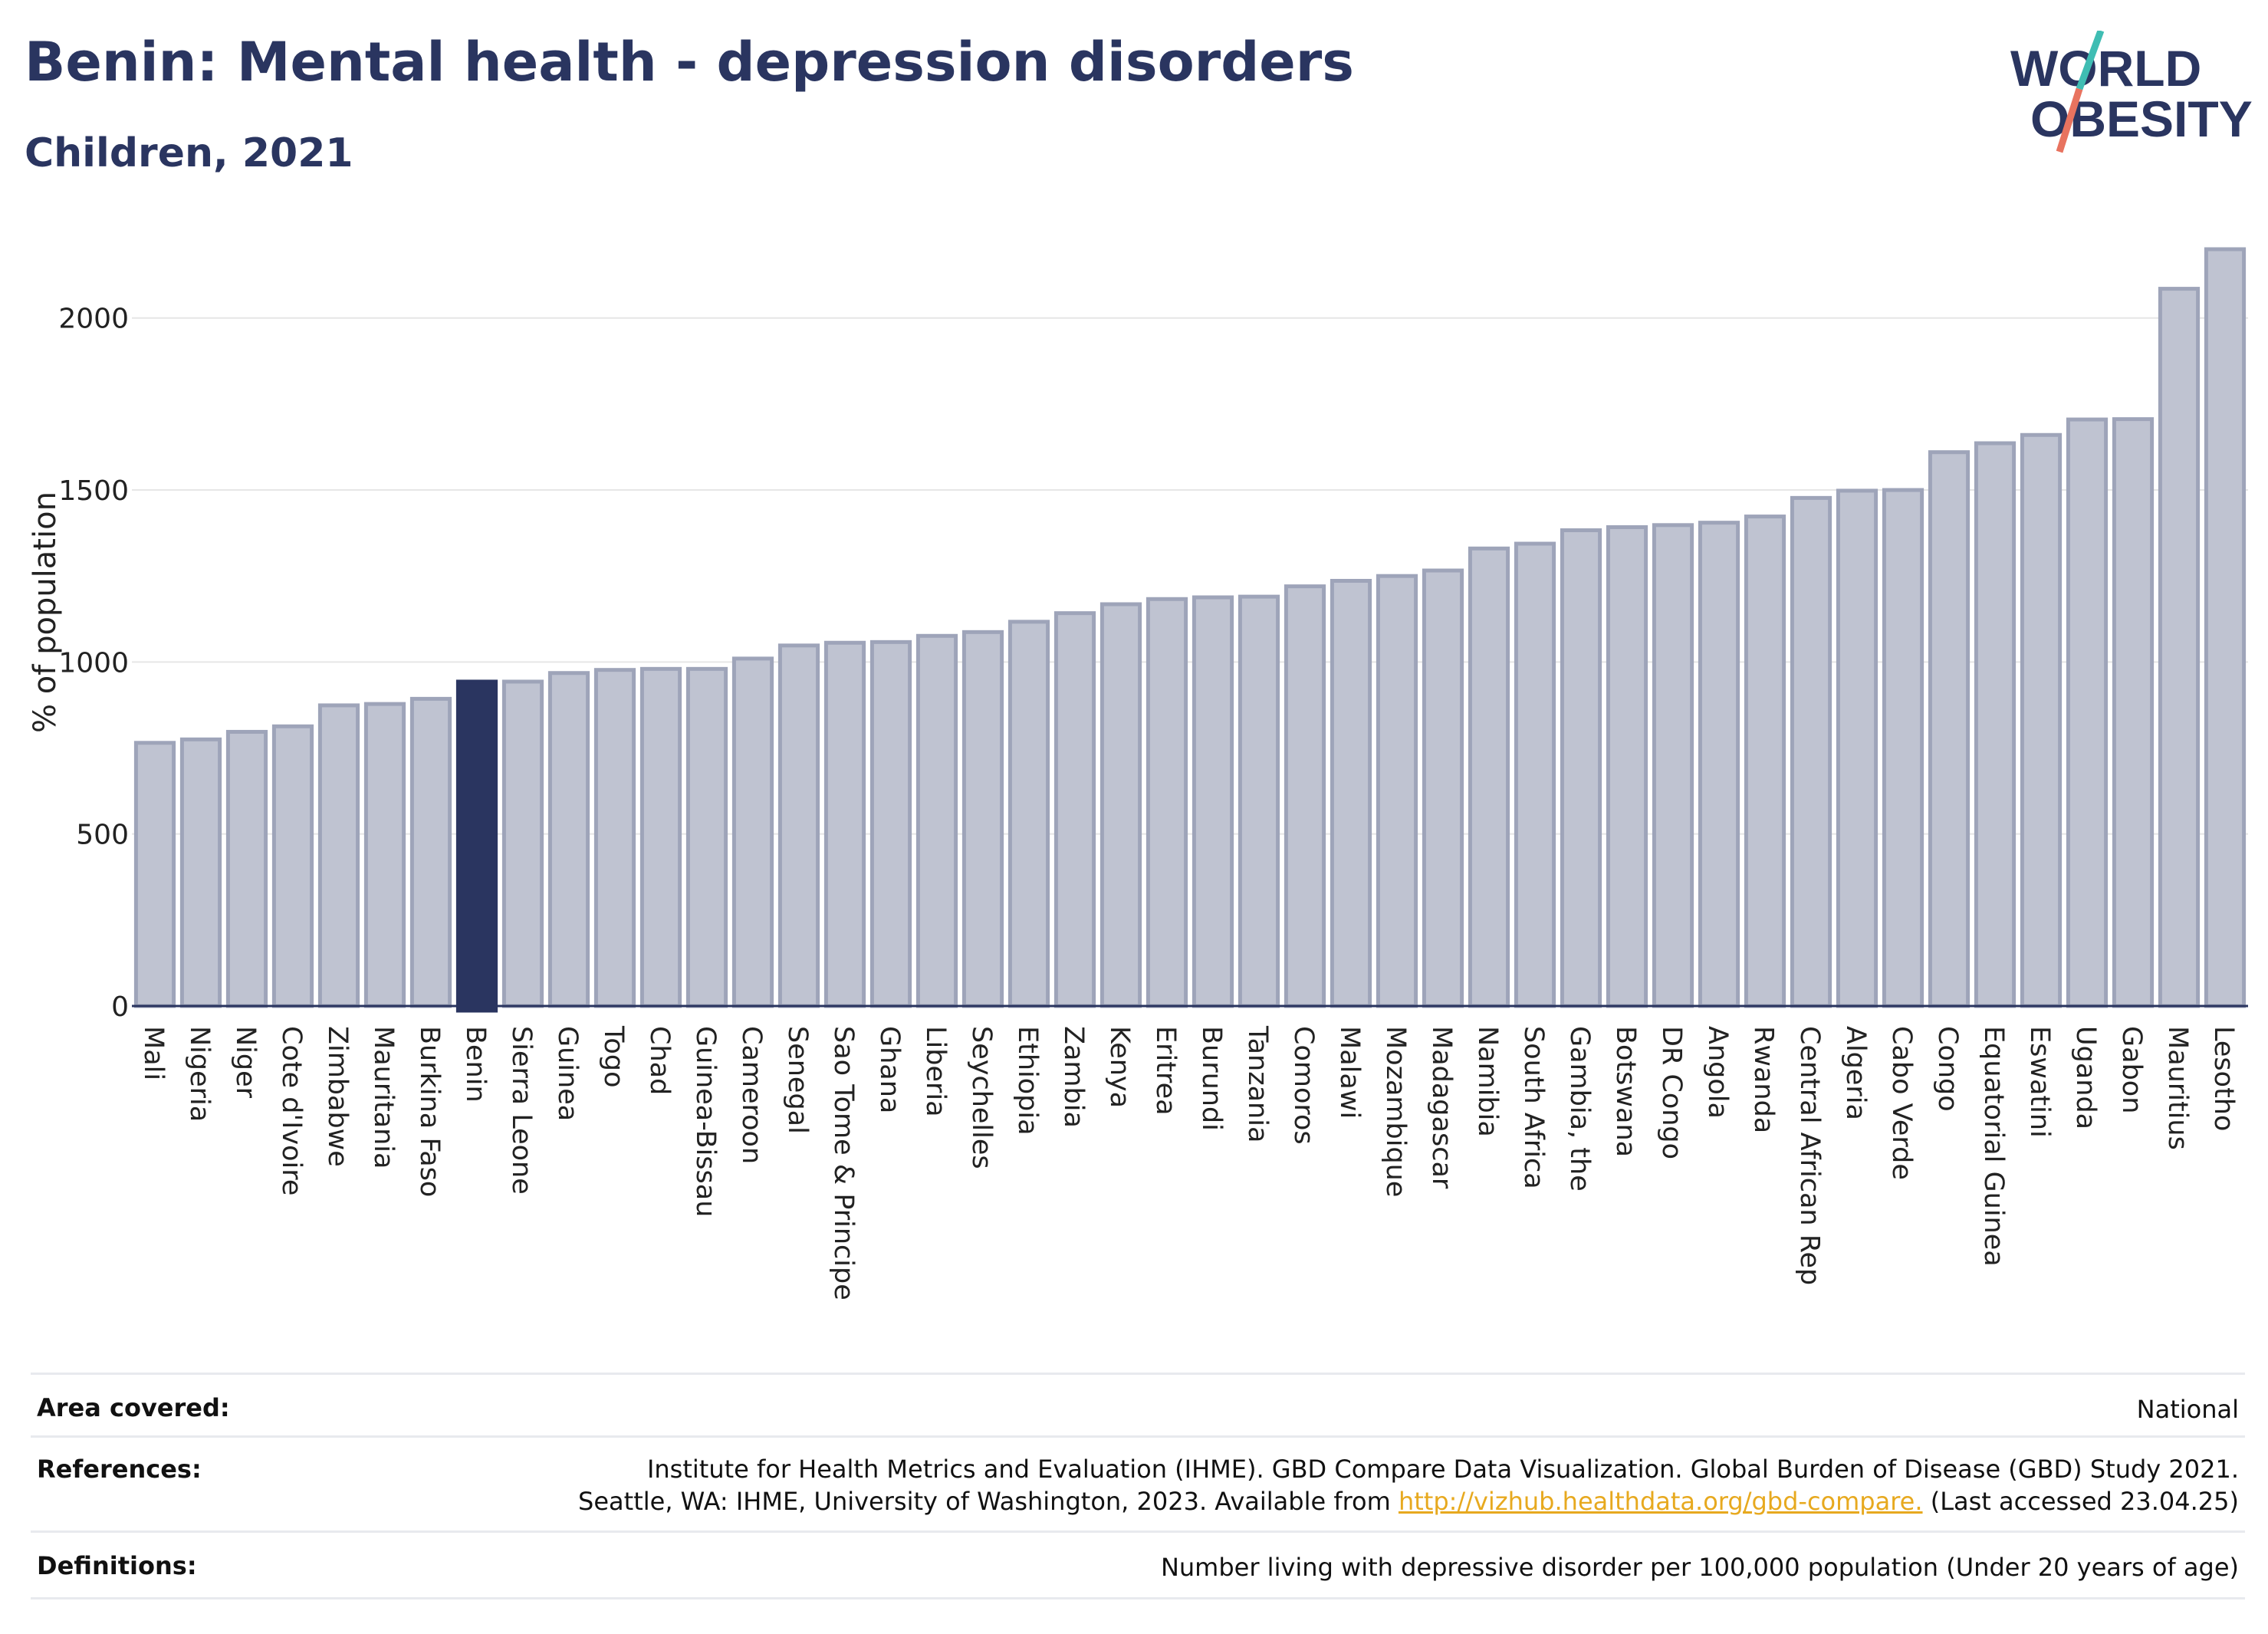 The width and height of the screenshot is (2268, 1634). I want to click on bar-sierra-leone, so click(522, 843).